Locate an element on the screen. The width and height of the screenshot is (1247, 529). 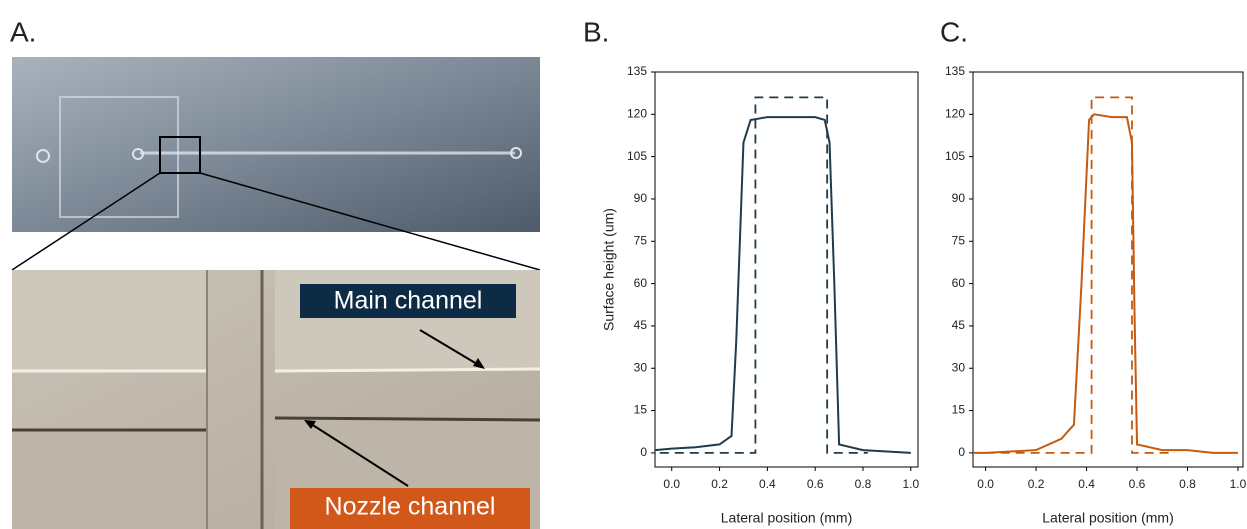
panel-label: A. is located at coordinates (23, 31).